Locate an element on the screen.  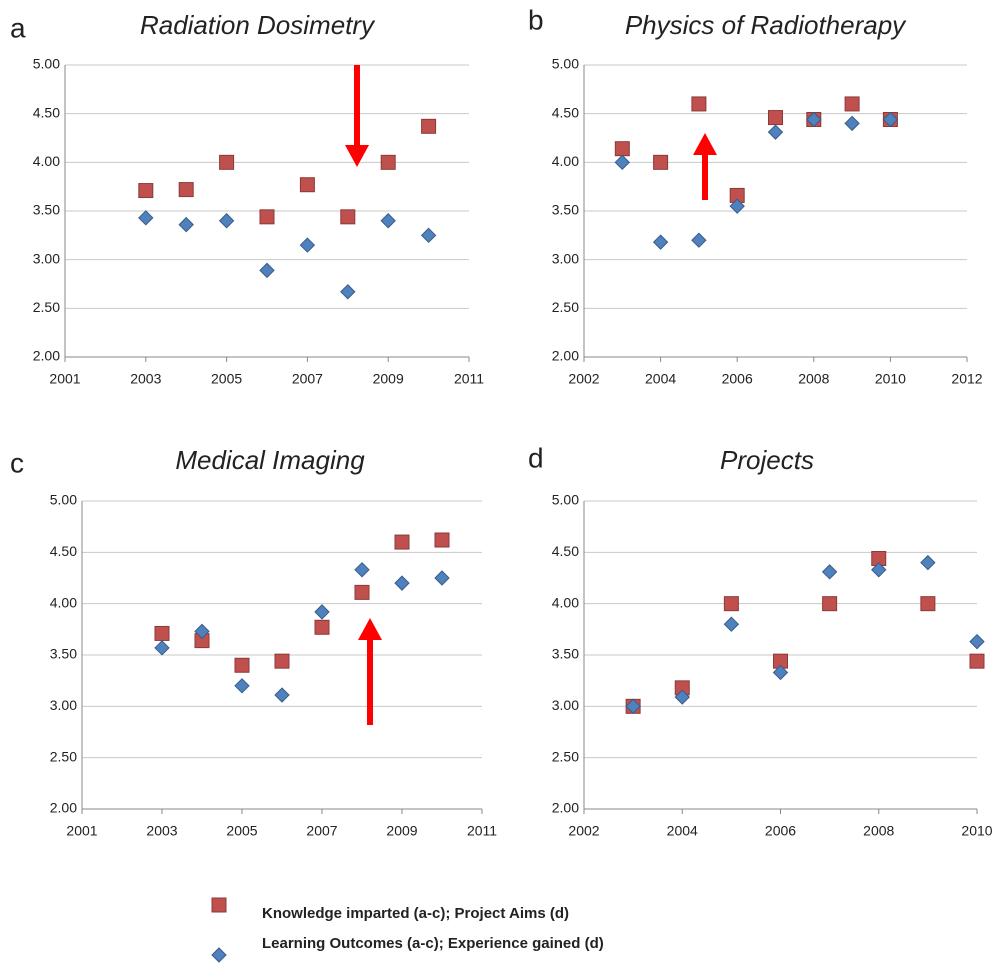
x-tick-label: 2006 is located at coordinates (737, 379).